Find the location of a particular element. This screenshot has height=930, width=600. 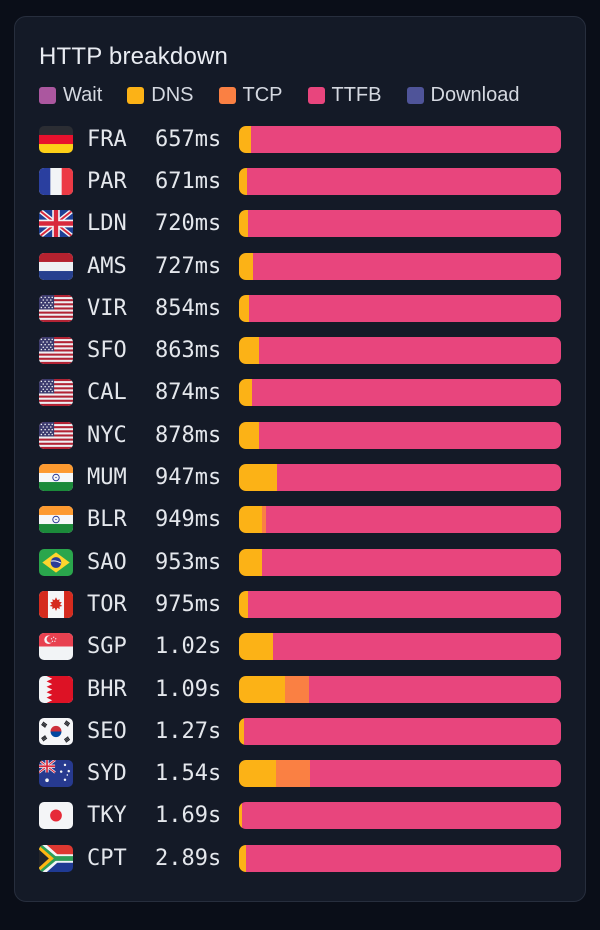

response-time: 657ms is located at coordinates (188, 139).